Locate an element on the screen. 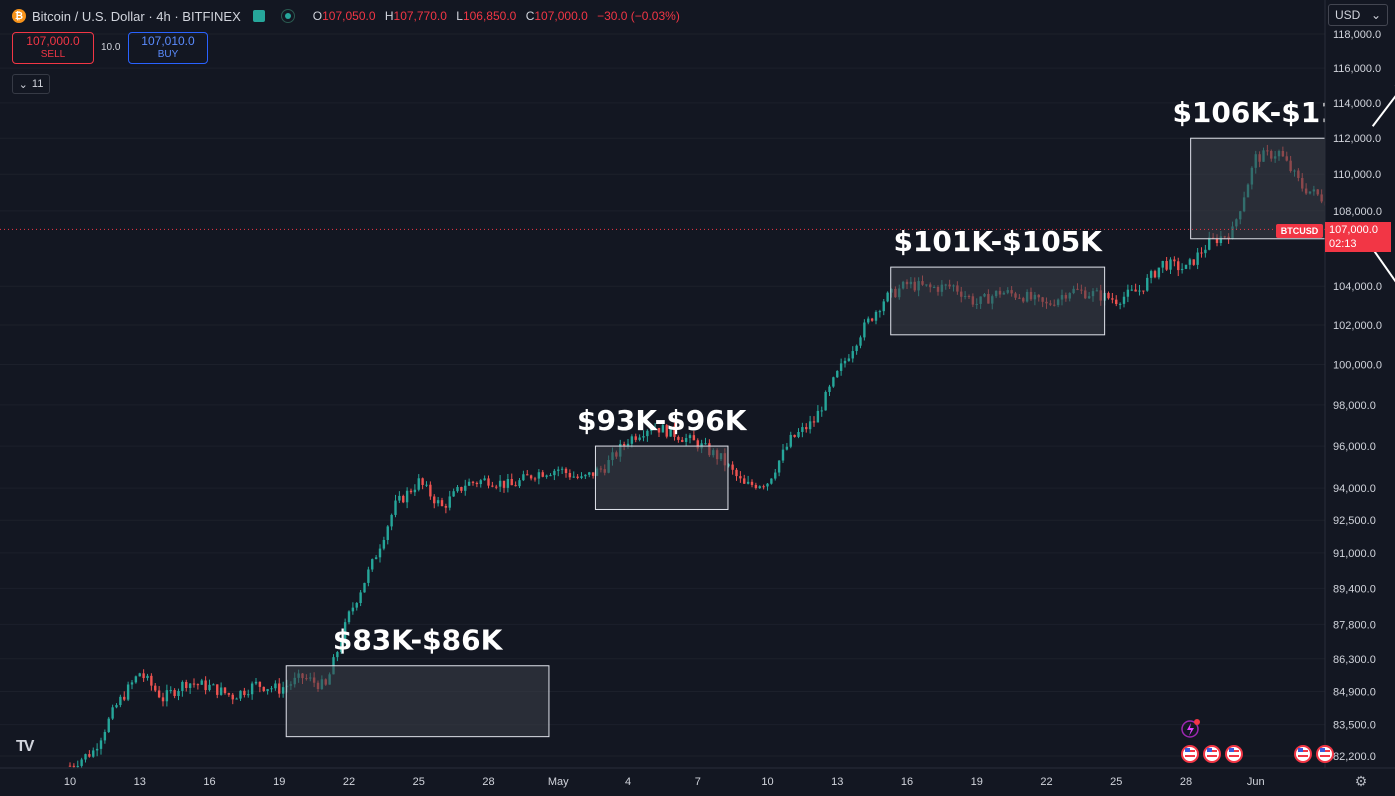 This screenshot has width=1395, height=796. market-open-icon is located at coordinates (258, 16).